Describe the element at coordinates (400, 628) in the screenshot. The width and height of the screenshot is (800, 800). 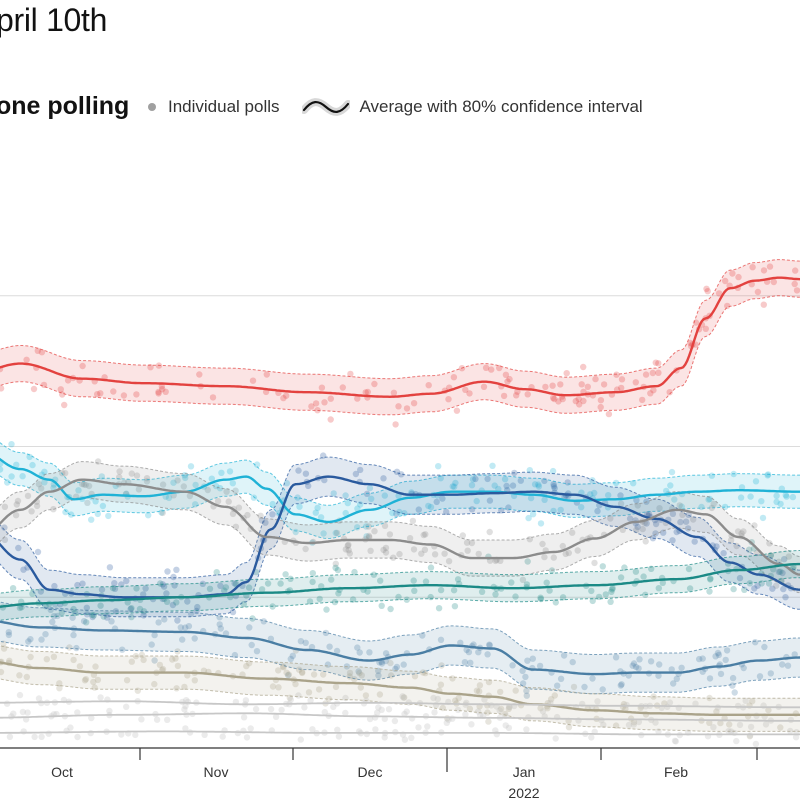
I see `band-upper-steel` at that location.